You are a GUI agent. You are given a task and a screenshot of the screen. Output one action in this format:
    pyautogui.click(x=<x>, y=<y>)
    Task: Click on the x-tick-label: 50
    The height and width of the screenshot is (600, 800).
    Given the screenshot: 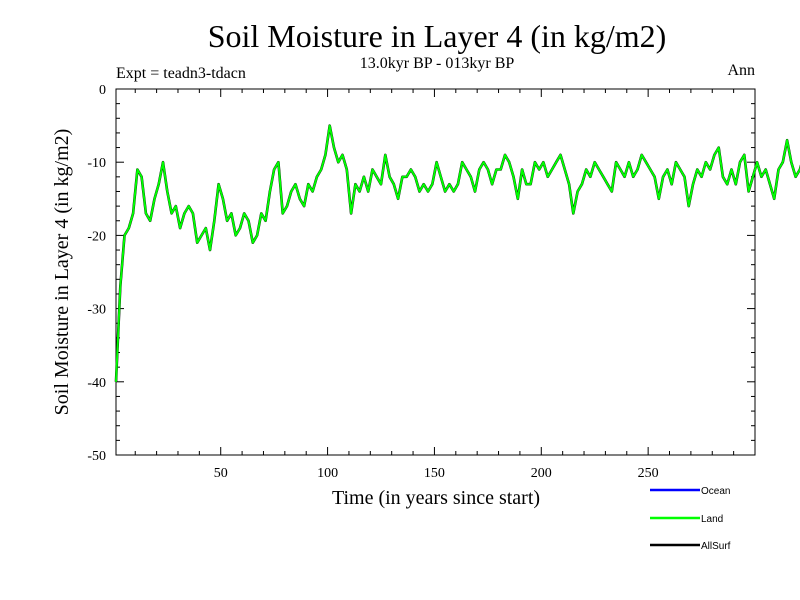 What is the action you would take?
    pyautogui.click(x=221, y=473)
    